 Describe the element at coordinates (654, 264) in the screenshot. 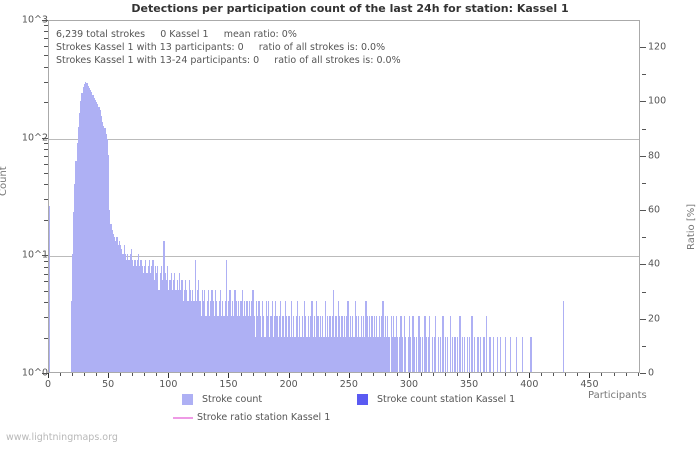

I see `y2-axis-tick-label: 40` at that location.